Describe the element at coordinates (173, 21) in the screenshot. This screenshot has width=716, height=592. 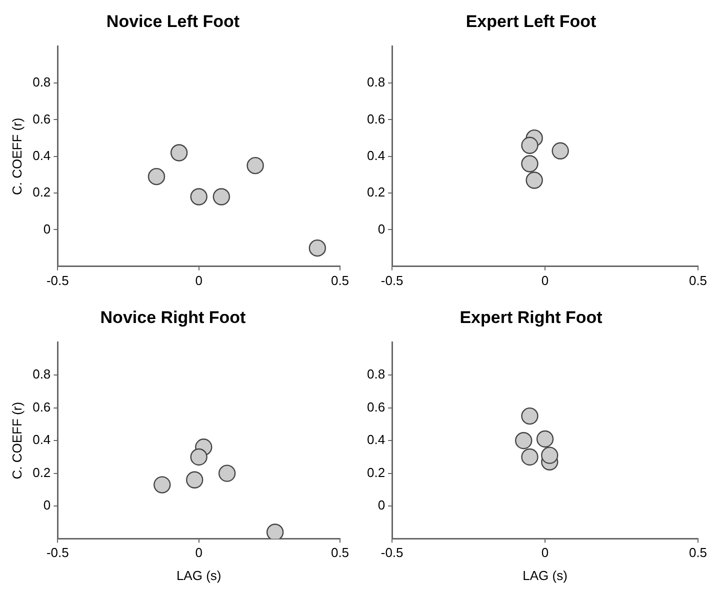
I see `chart-title: Novice Left Foot` at that location.